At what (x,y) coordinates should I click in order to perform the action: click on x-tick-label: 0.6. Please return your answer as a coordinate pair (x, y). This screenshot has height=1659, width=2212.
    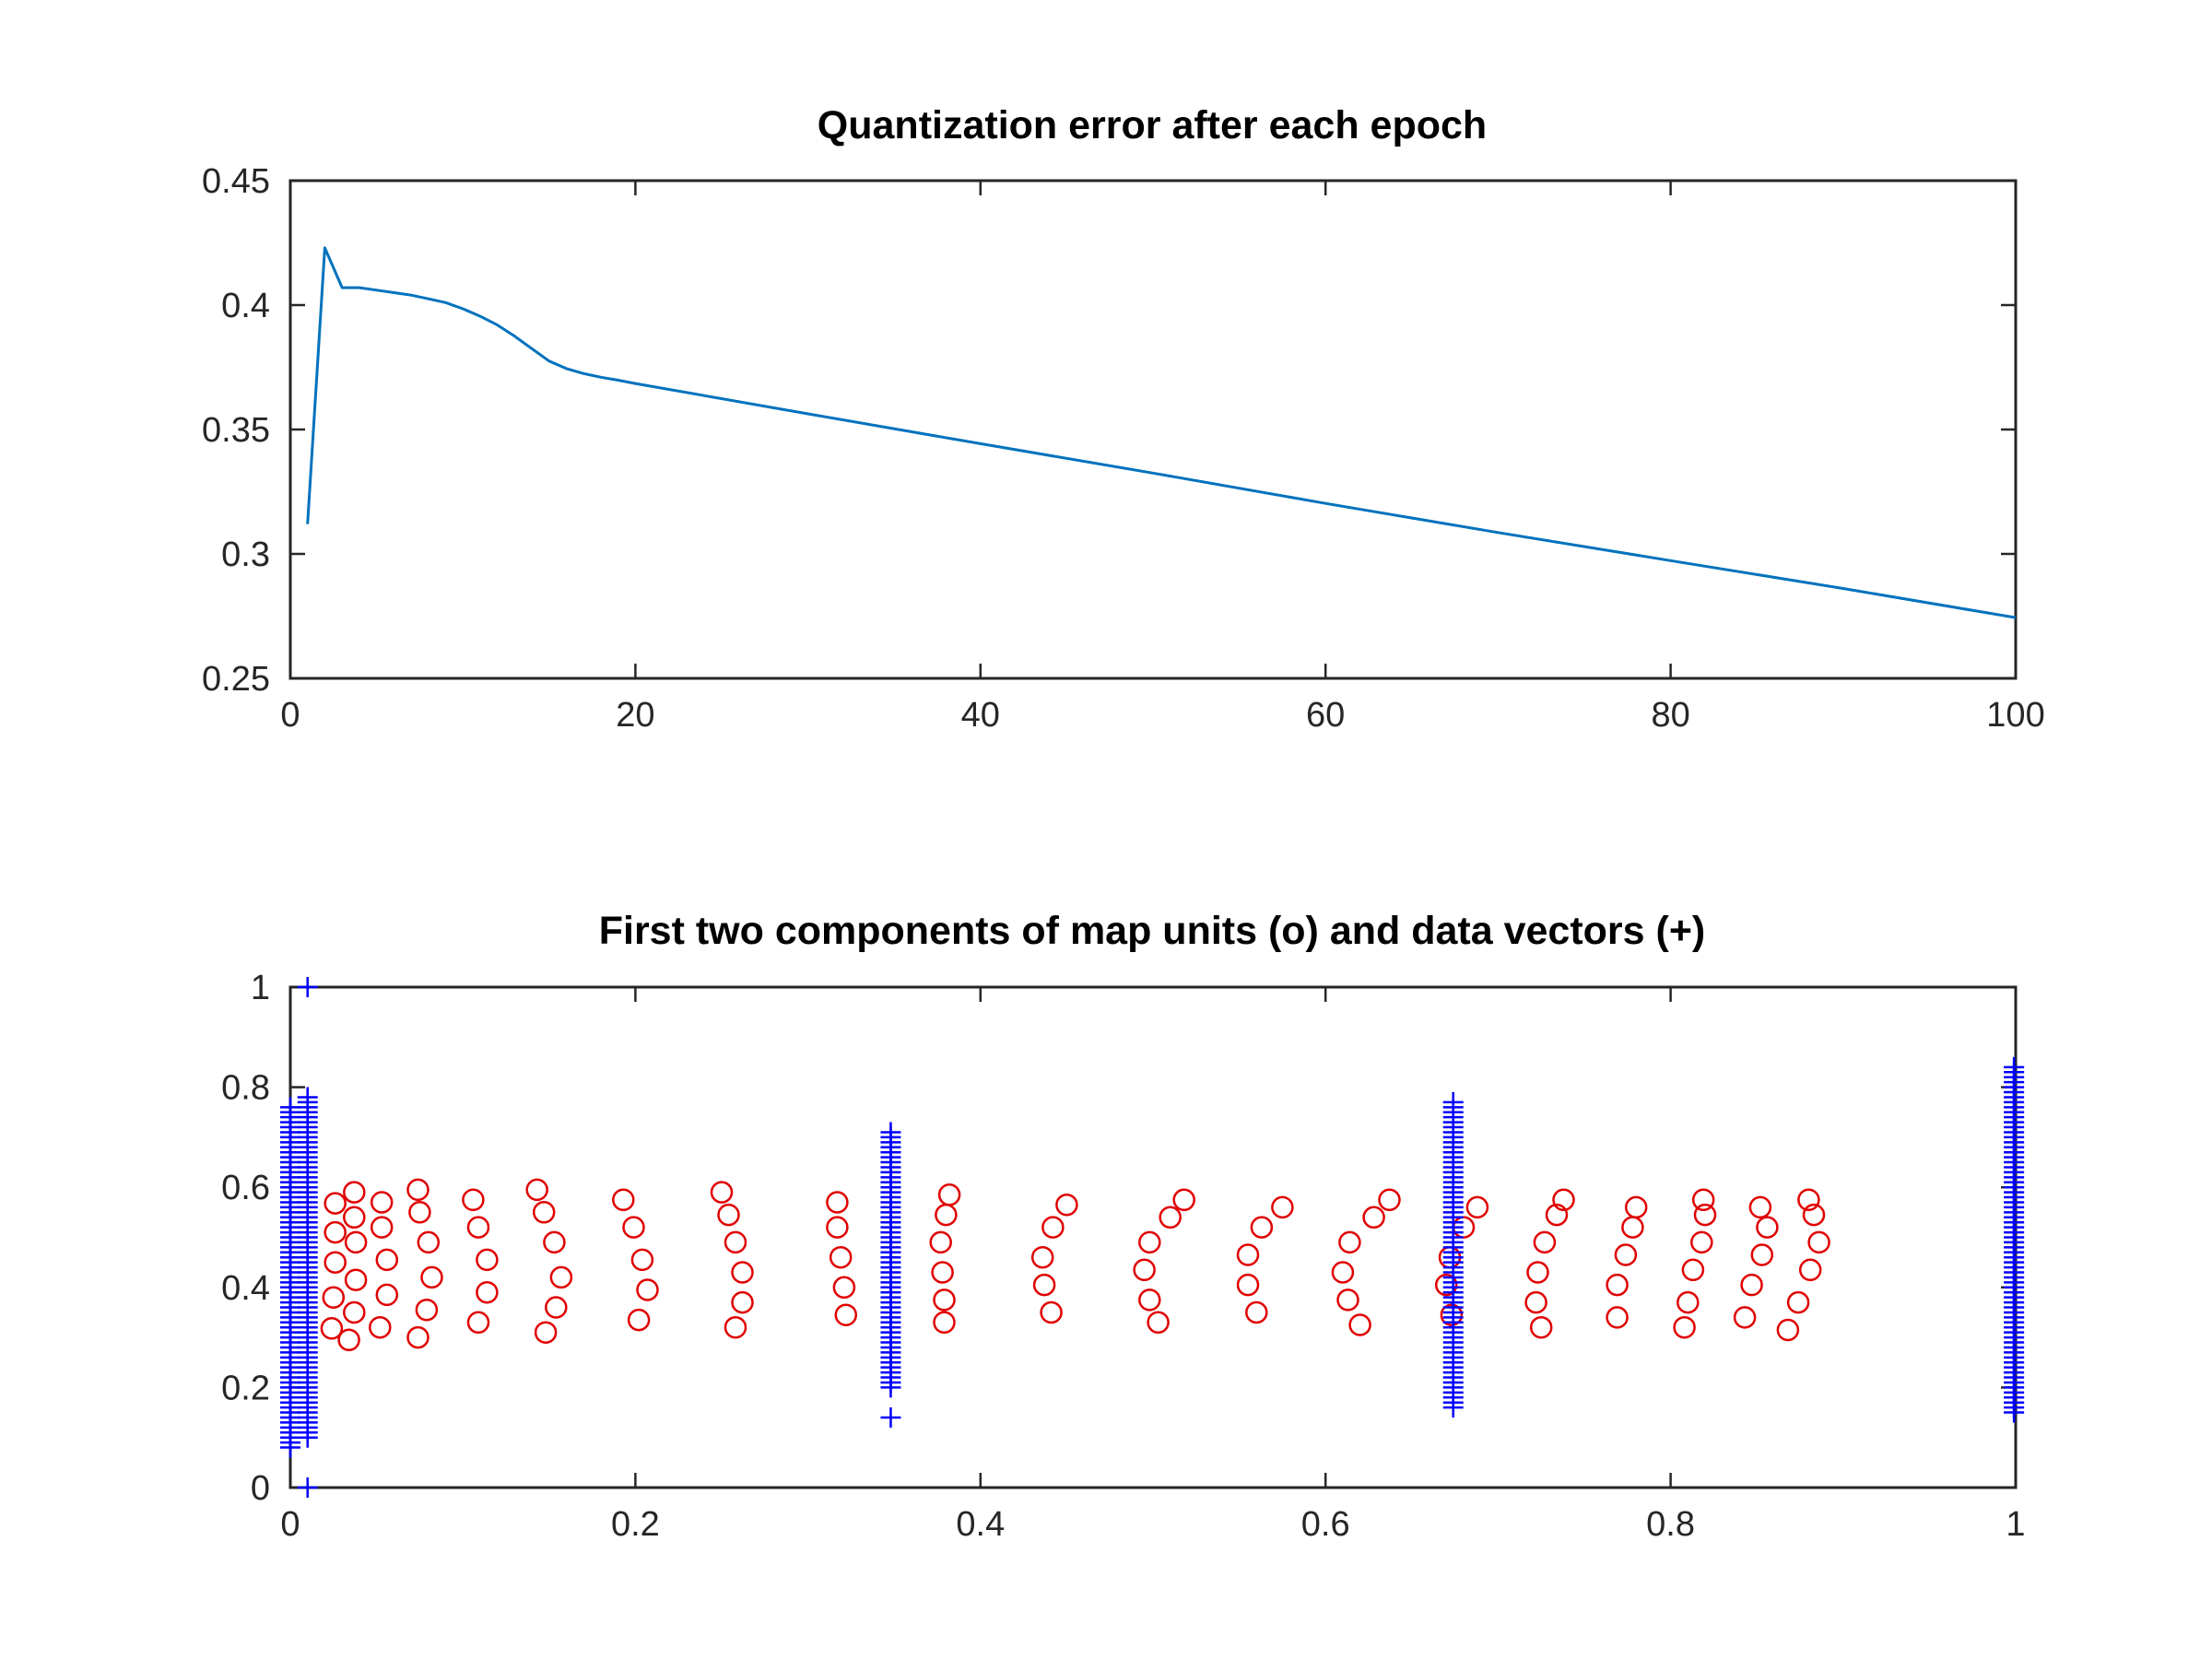
    Looking at the image, I should click on (1325, 1524).